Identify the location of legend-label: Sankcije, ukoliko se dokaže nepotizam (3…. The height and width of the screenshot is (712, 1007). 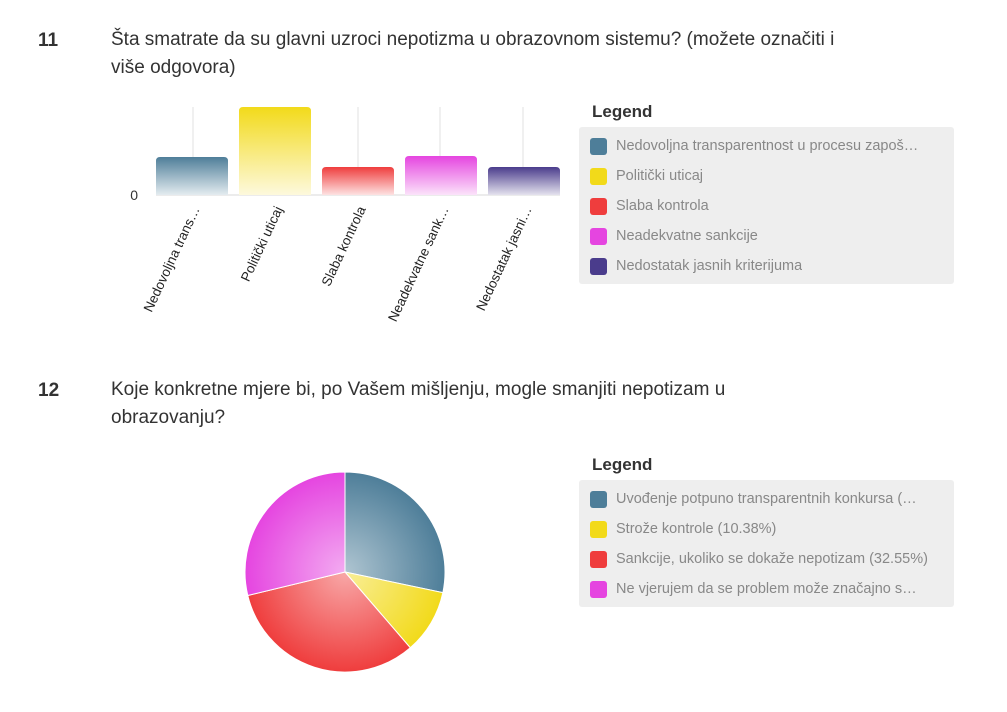
(772, 559).